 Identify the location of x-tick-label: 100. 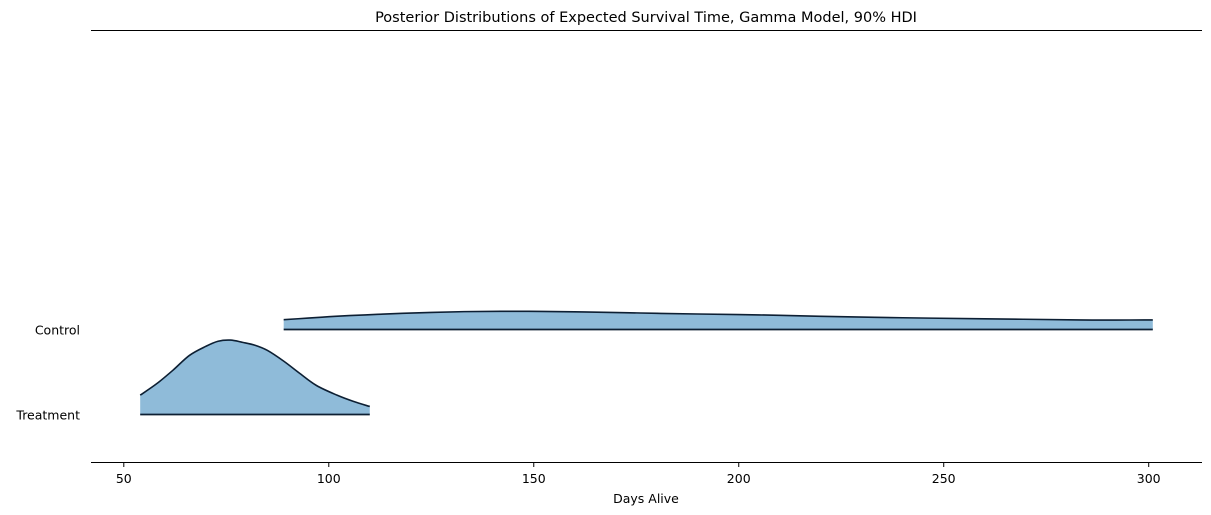
(329, 478).